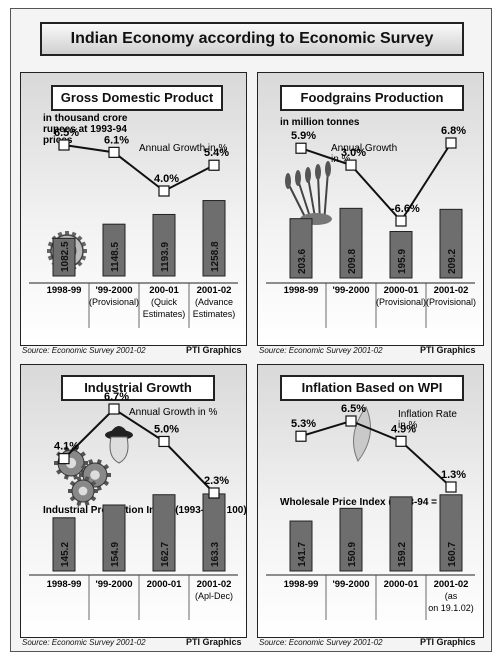 The height and width of the screenshot is (658, 500). I want to click on inflation-title: Inflation Based on WPI, so click(372, 388).